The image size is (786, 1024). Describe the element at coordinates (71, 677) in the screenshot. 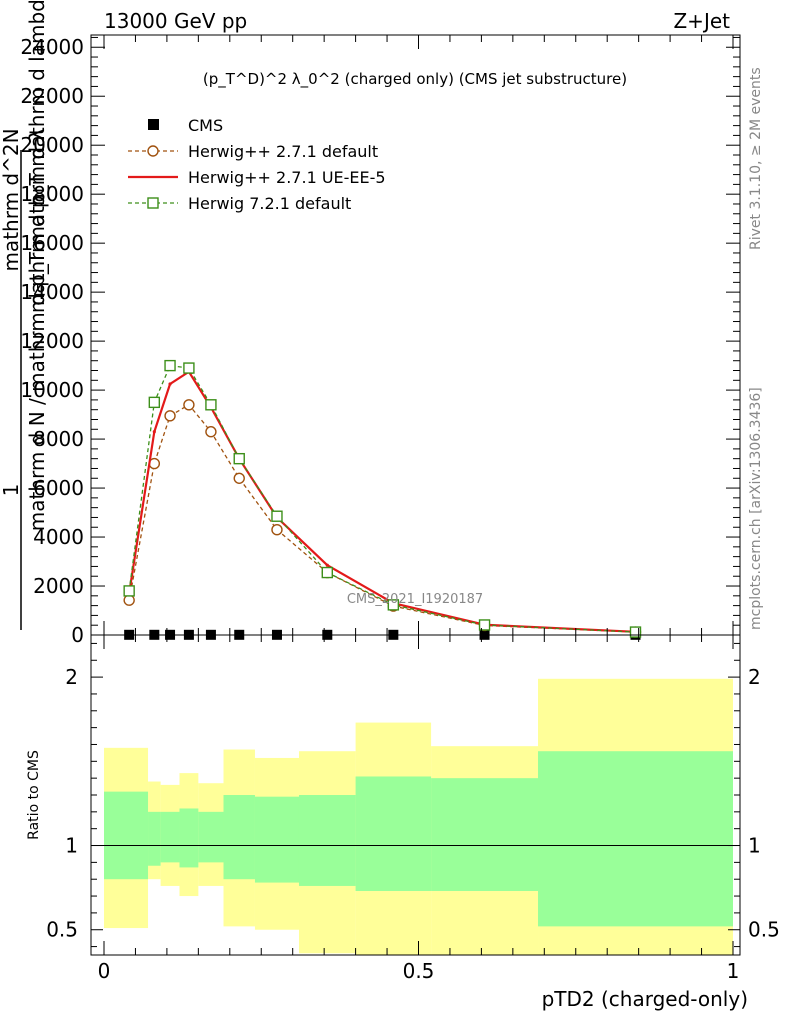

I see `ratio-ytick-label: 2` at that location.